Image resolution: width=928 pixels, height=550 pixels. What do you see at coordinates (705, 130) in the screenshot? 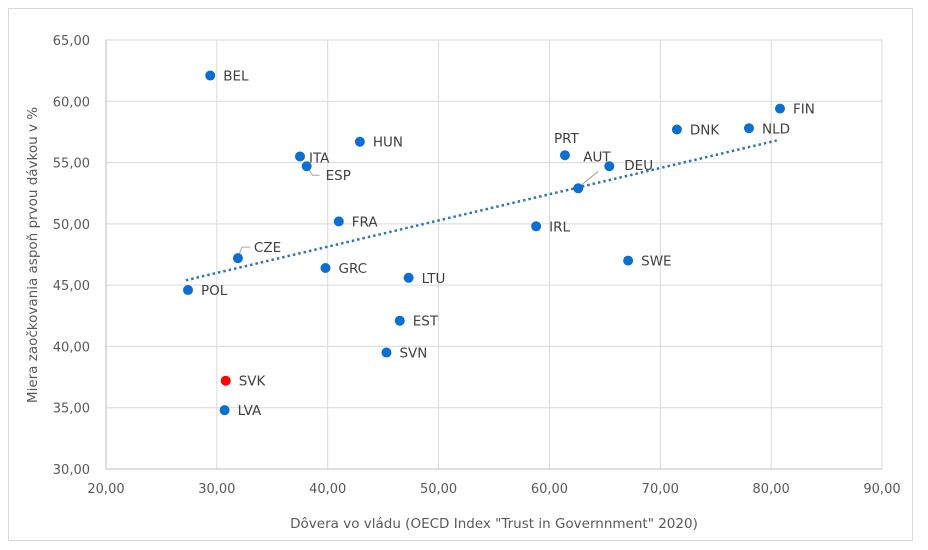
I see `data-label-dnk: DNK` at bounding box center [705, 130].